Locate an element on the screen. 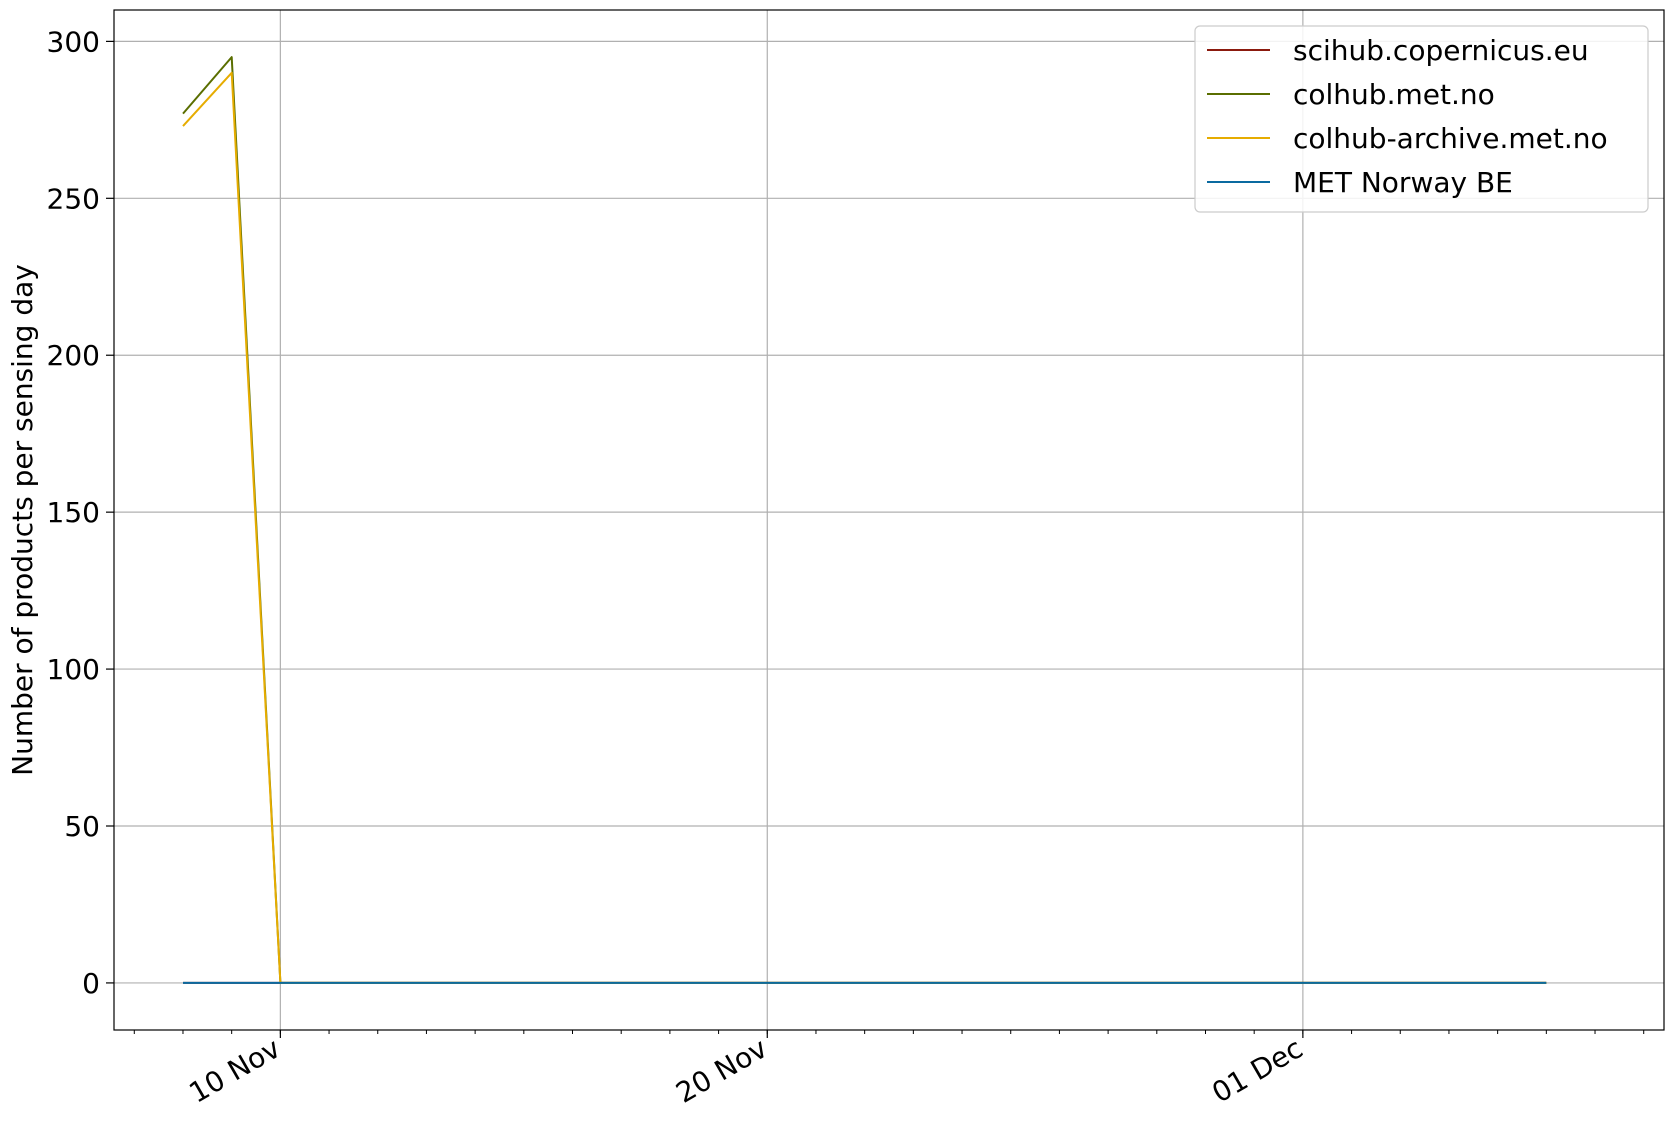  legend-frame is located at coordinates (1421, 119).